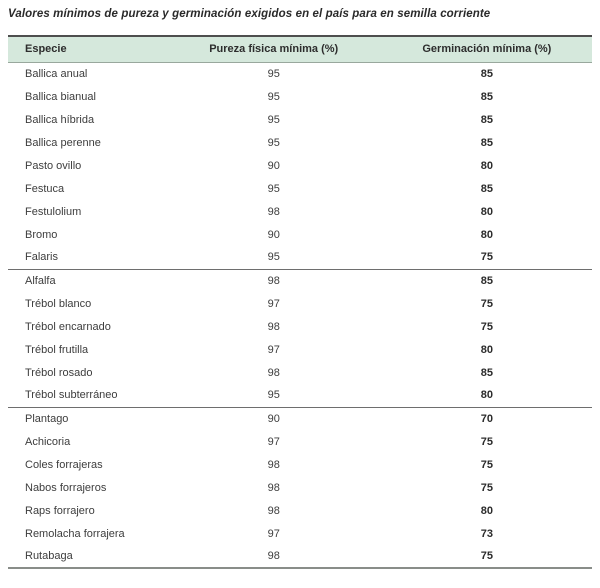 The image size is (600, 588). I want to click on table-row: Bromo 90 80, so click(300, 234).